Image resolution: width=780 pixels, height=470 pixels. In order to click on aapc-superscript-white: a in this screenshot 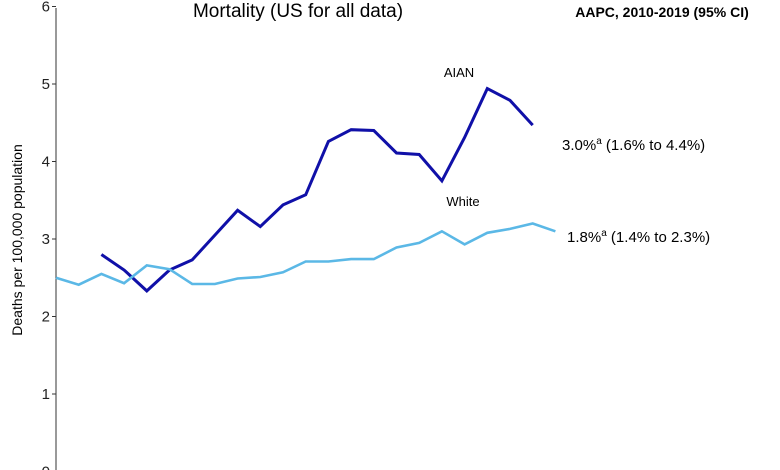, I will do `click(604, 233)`.